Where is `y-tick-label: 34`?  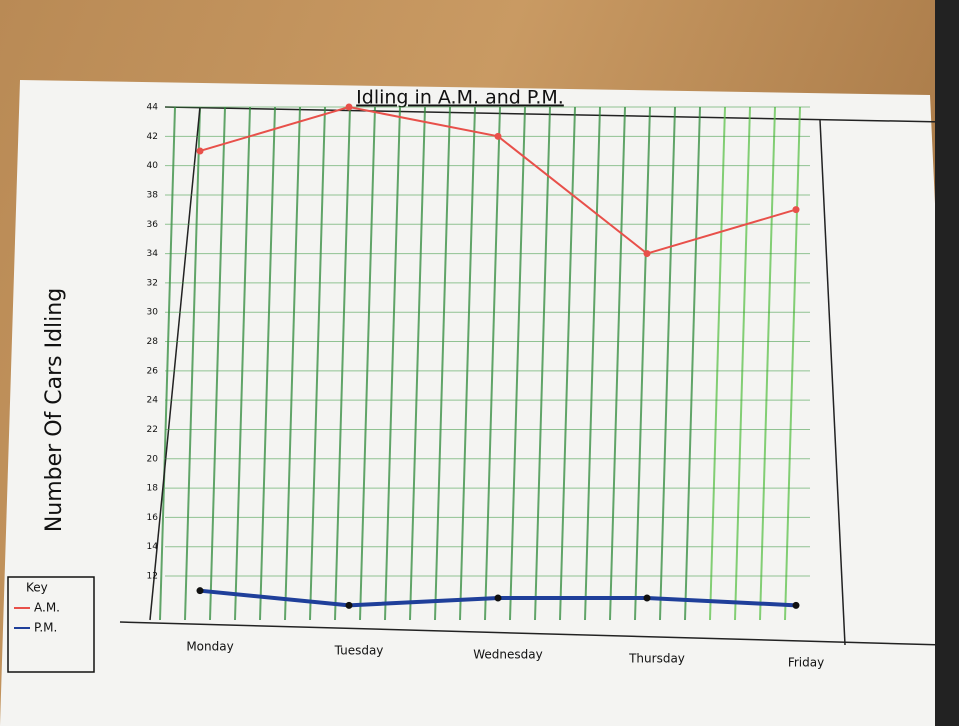
y-tick-label: 34 is located at coordinates (153, 254).